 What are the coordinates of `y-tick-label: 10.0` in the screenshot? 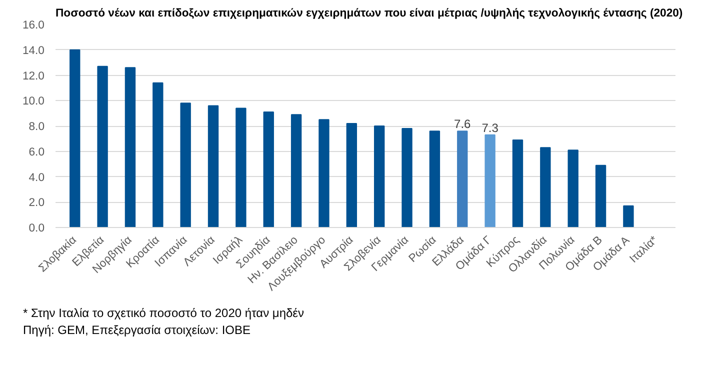 It's located at (33, 102).